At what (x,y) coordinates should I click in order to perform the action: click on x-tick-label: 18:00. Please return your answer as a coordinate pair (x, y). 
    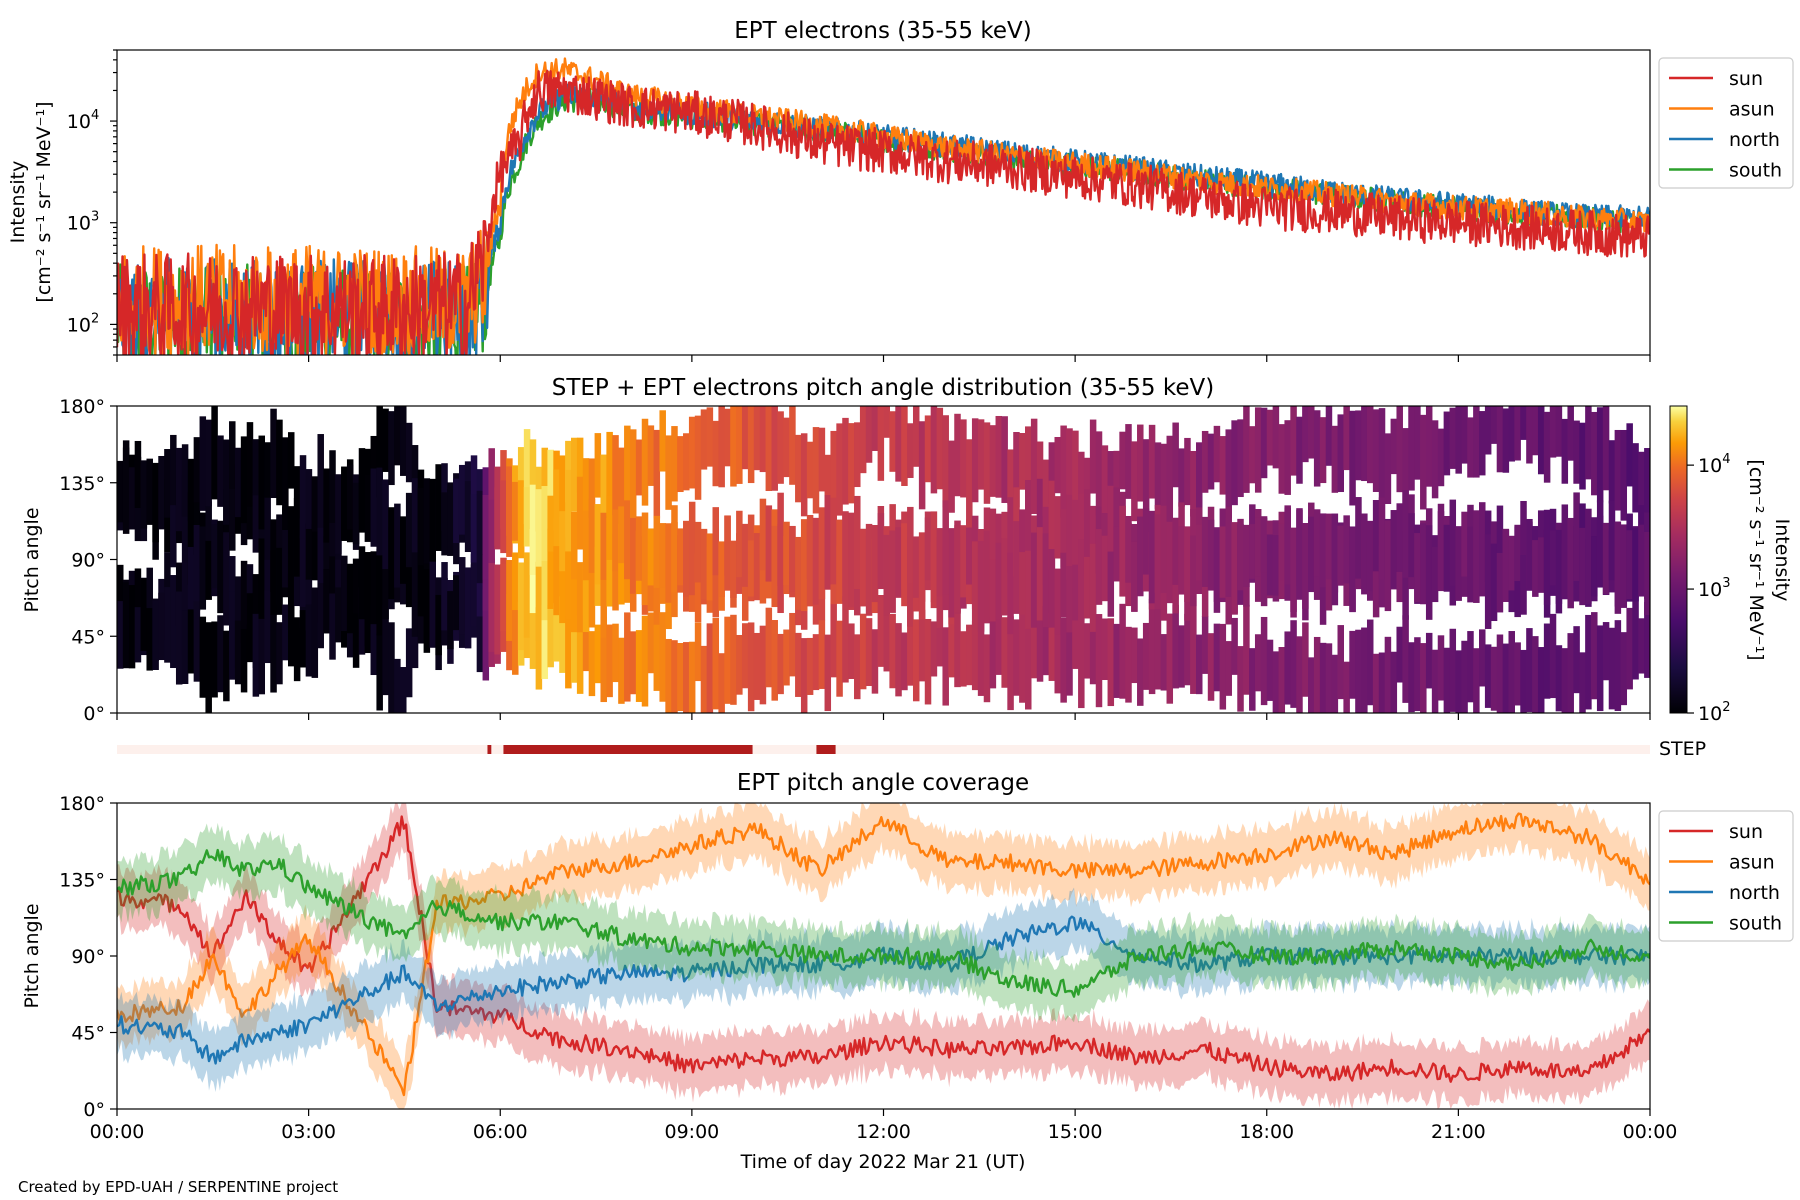
    Looking at the image, I should click on (1266, 1132).